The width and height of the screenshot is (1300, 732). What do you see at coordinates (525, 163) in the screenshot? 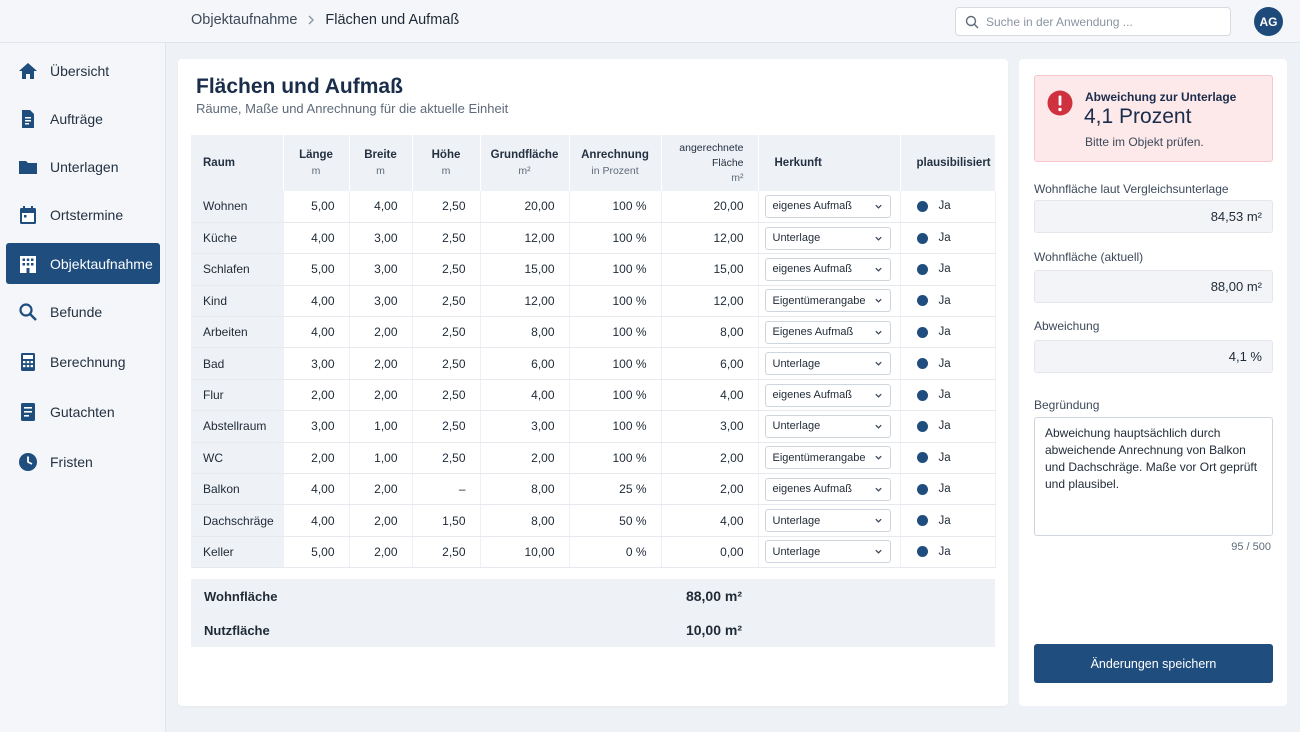
I see `col-header-grundflaeche: Grundfläche m²` at bounding box center [525, 163].